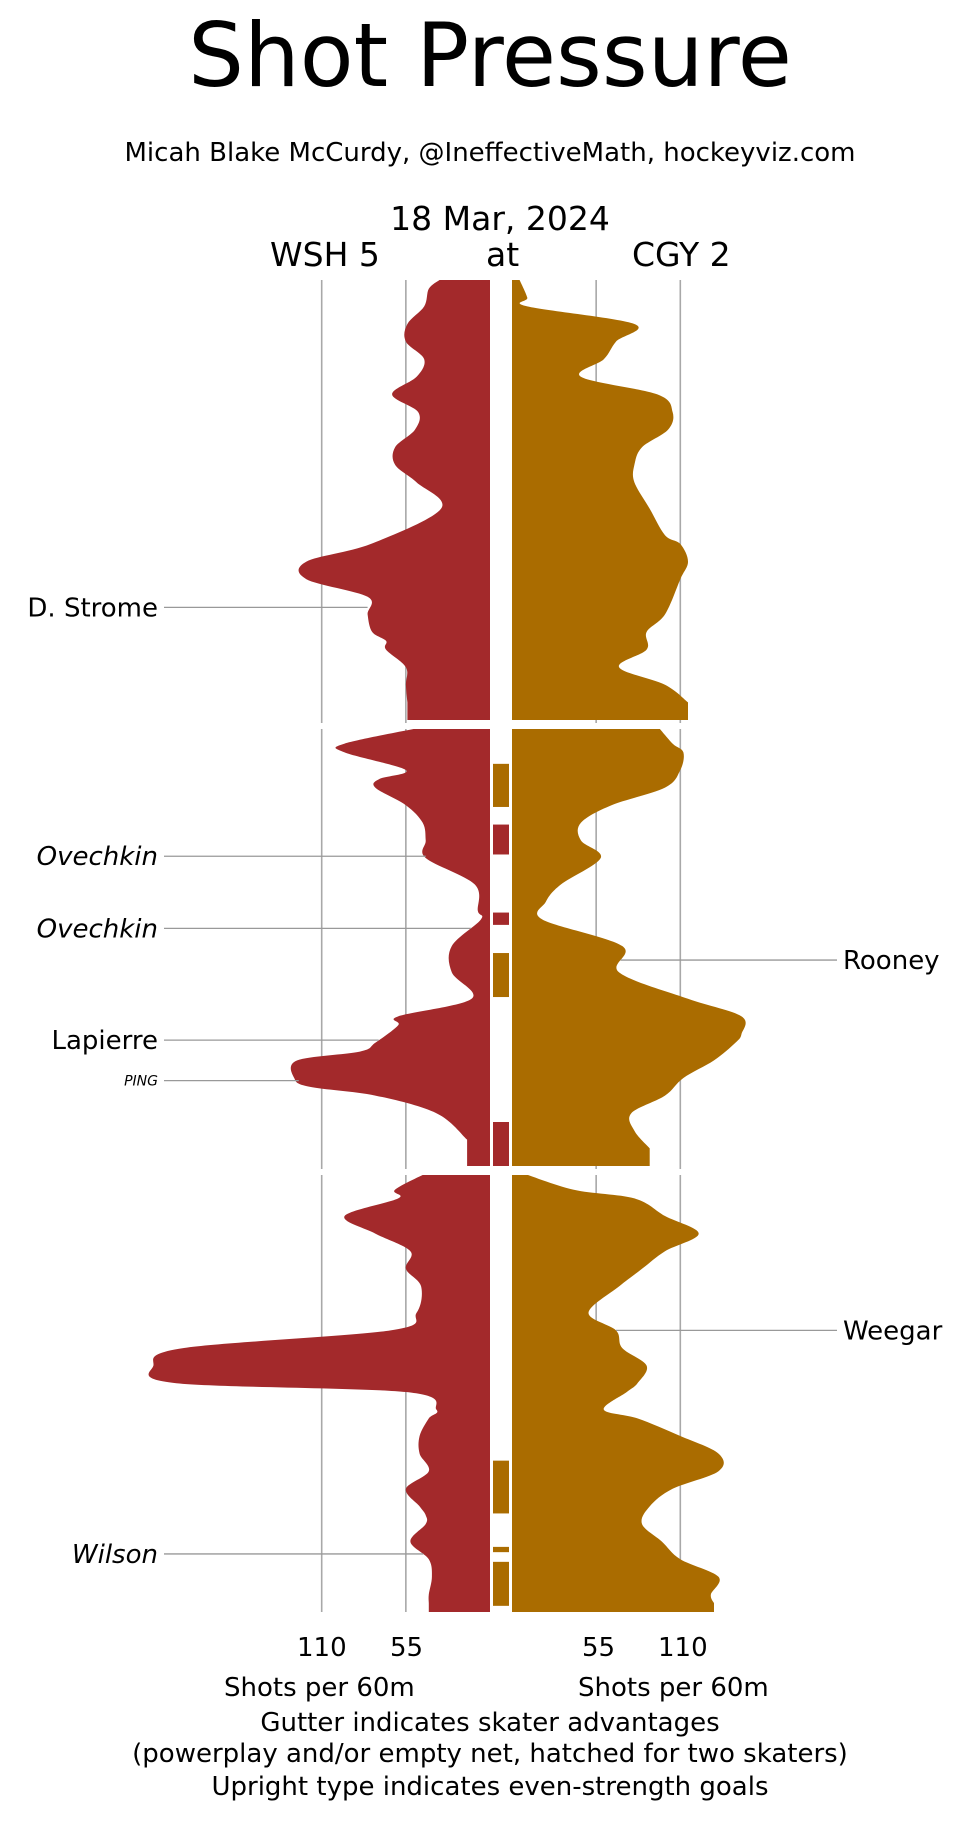 The height and width of the screenshot is (1827, 980). I want to click on x-axis-label-away: Shots per 60m, so click(319, 1688).